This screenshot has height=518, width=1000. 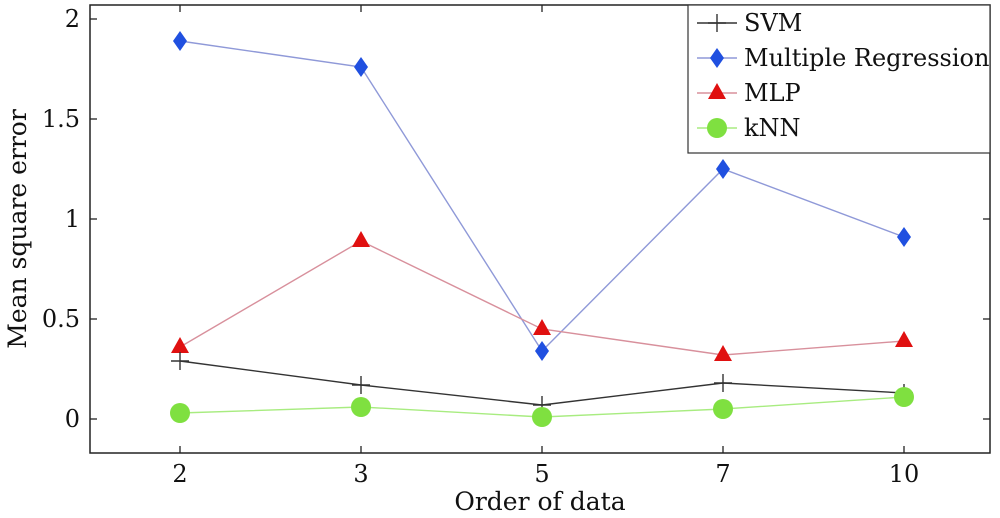 I want to click on legend-box, so click(x=839, y=79).